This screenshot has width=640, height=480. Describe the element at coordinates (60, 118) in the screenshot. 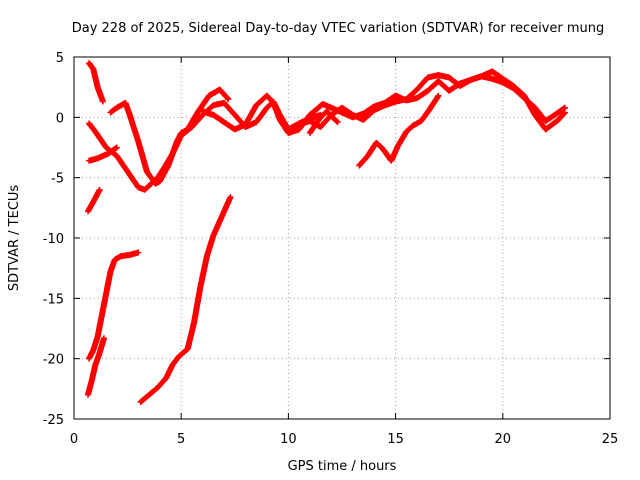

I see `y-tick-label: 0` at that location.